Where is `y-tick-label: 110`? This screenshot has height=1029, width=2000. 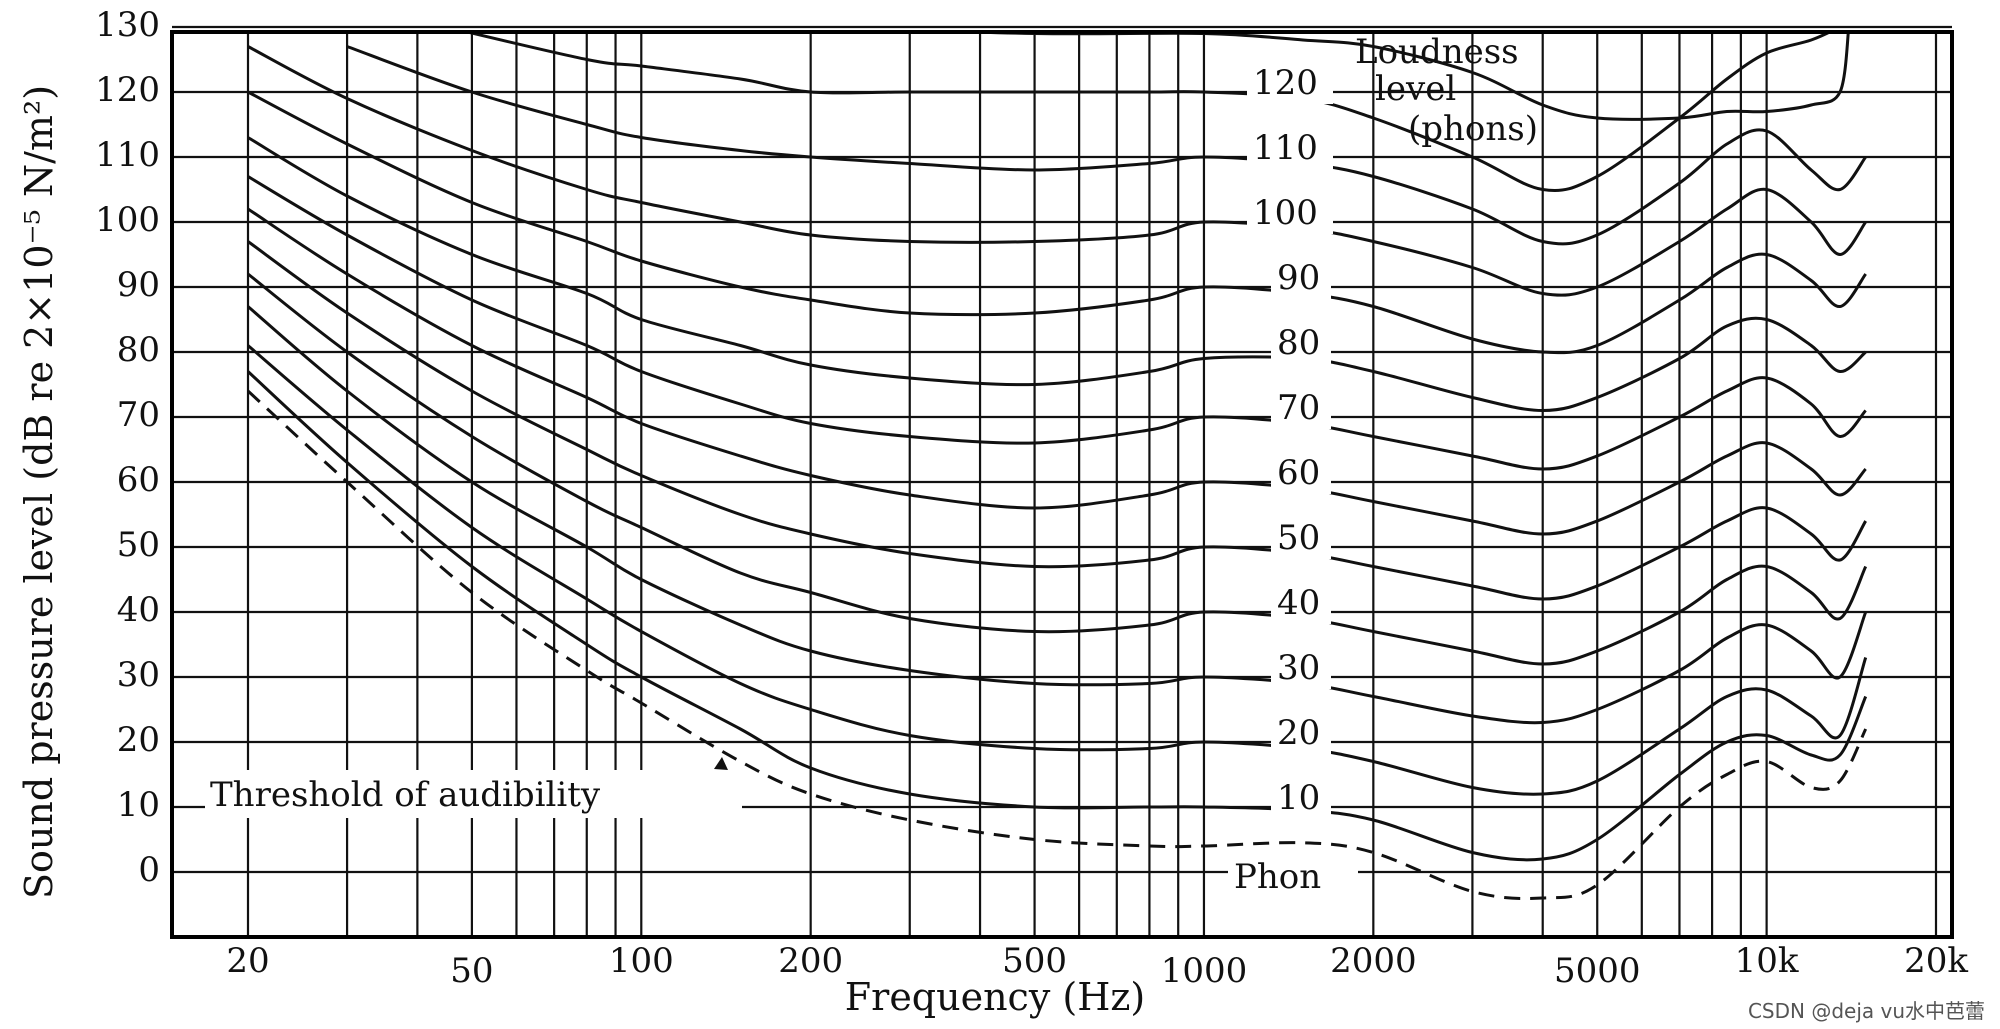 y-tick-label: 110 is located at coordinates (127, 155).